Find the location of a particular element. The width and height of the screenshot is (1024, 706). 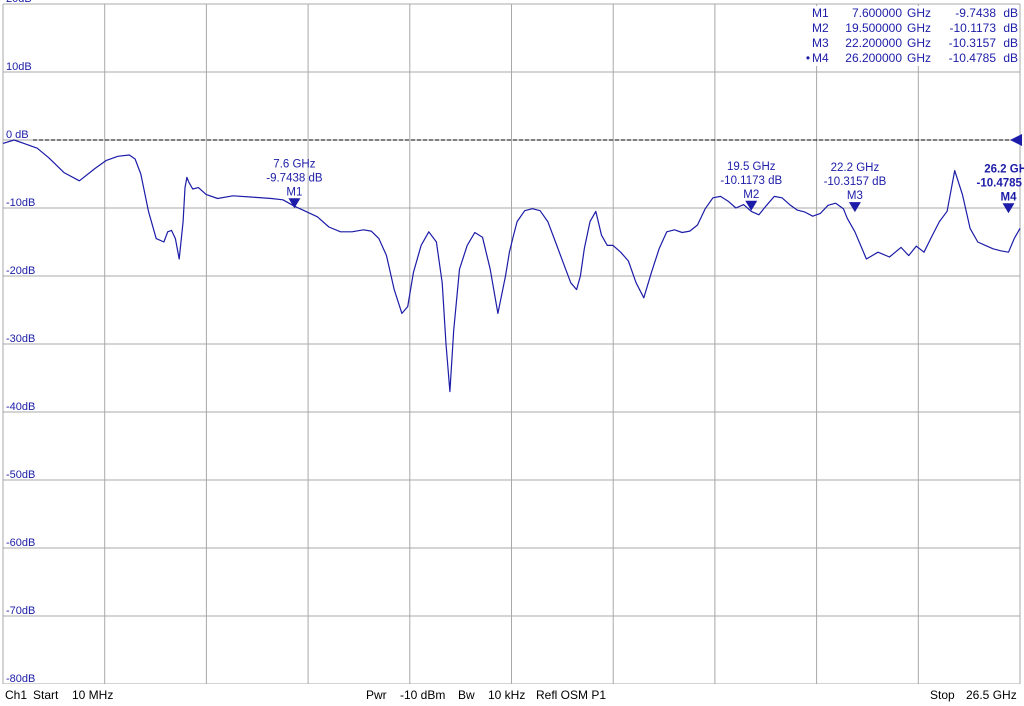

marker-m1: M1 -9.7438 dB 7.6 GHz is located at coordinates (294, 183).